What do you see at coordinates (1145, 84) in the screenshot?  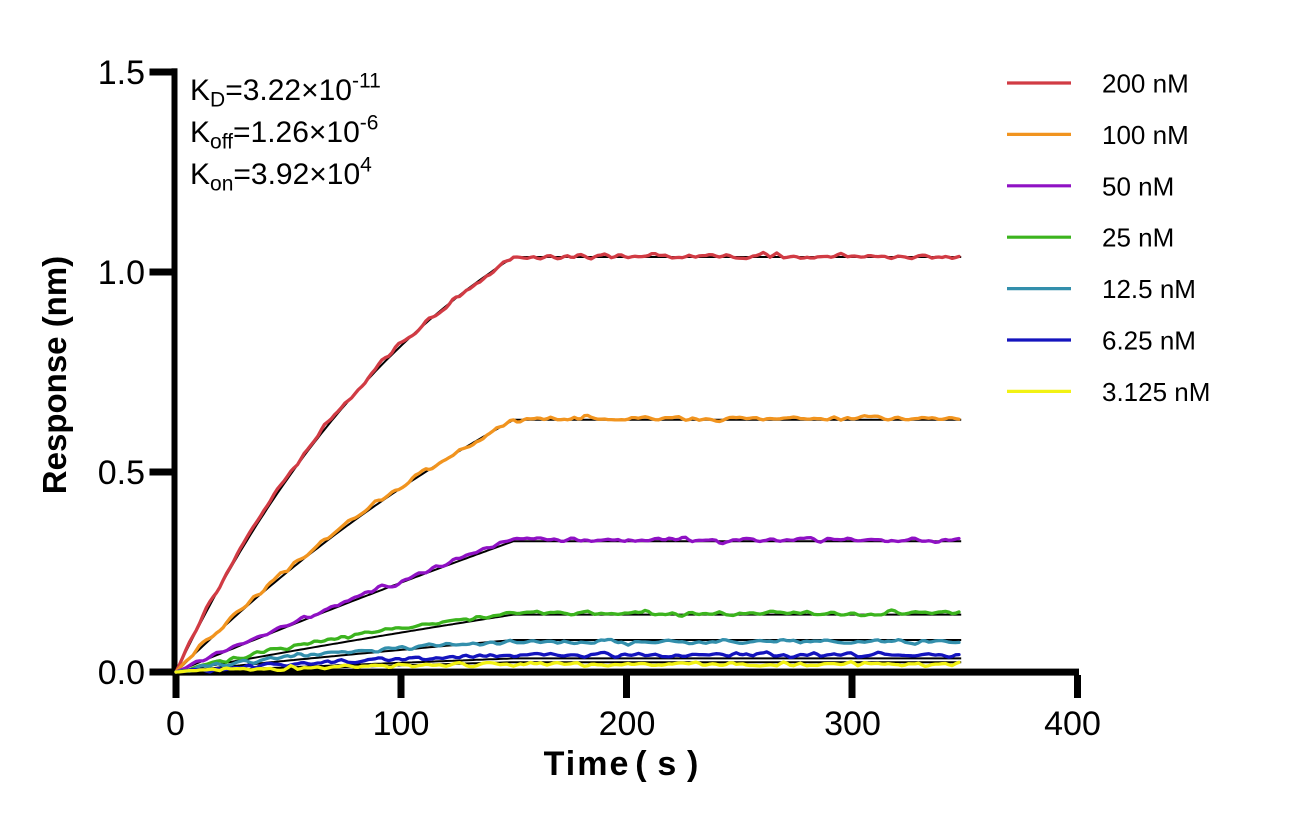 I see `svg-text: 200 nM` at bounding box center [1145, 84].